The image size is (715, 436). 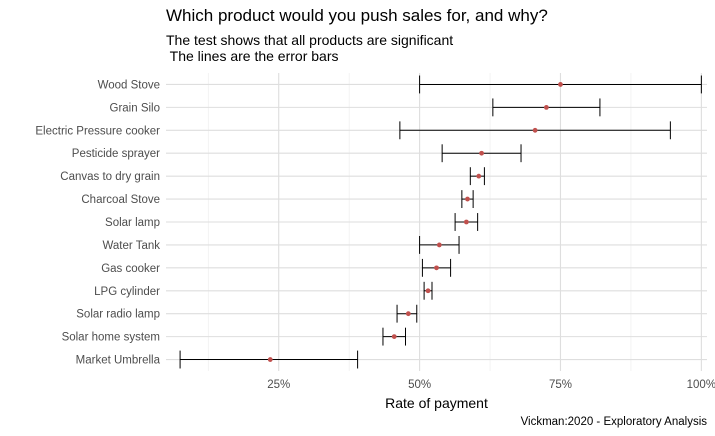 I want to click on x-tick-label: 25%, so click(x=278, y=385).